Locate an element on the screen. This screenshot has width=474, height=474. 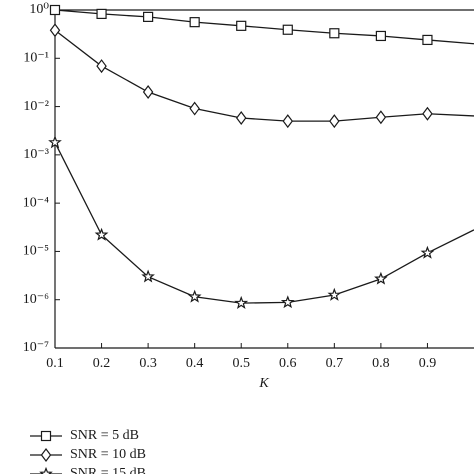
x-tick-label: 0.6 is located at coordinates (288, 363).